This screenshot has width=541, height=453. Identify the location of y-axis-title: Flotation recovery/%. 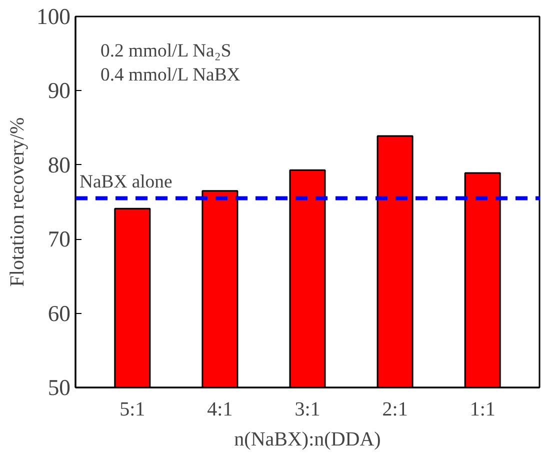
(17, 202).